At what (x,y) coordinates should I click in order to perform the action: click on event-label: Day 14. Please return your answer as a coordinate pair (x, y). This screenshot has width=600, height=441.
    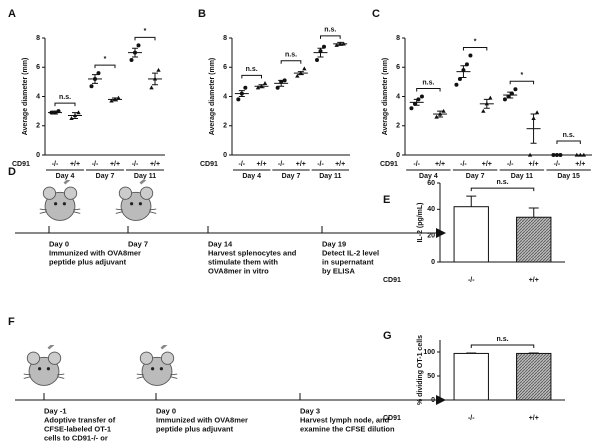
    Looking at the image, I should click on (220, 244).